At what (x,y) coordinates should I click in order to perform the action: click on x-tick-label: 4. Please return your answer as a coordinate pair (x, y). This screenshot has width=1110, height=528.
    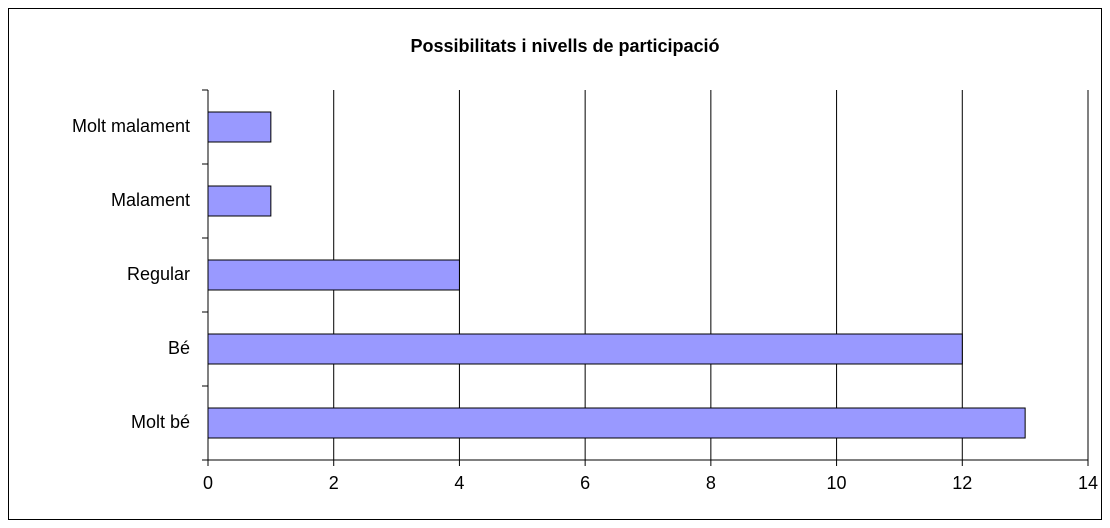
    Looking at the image, I should click on (459, 483).